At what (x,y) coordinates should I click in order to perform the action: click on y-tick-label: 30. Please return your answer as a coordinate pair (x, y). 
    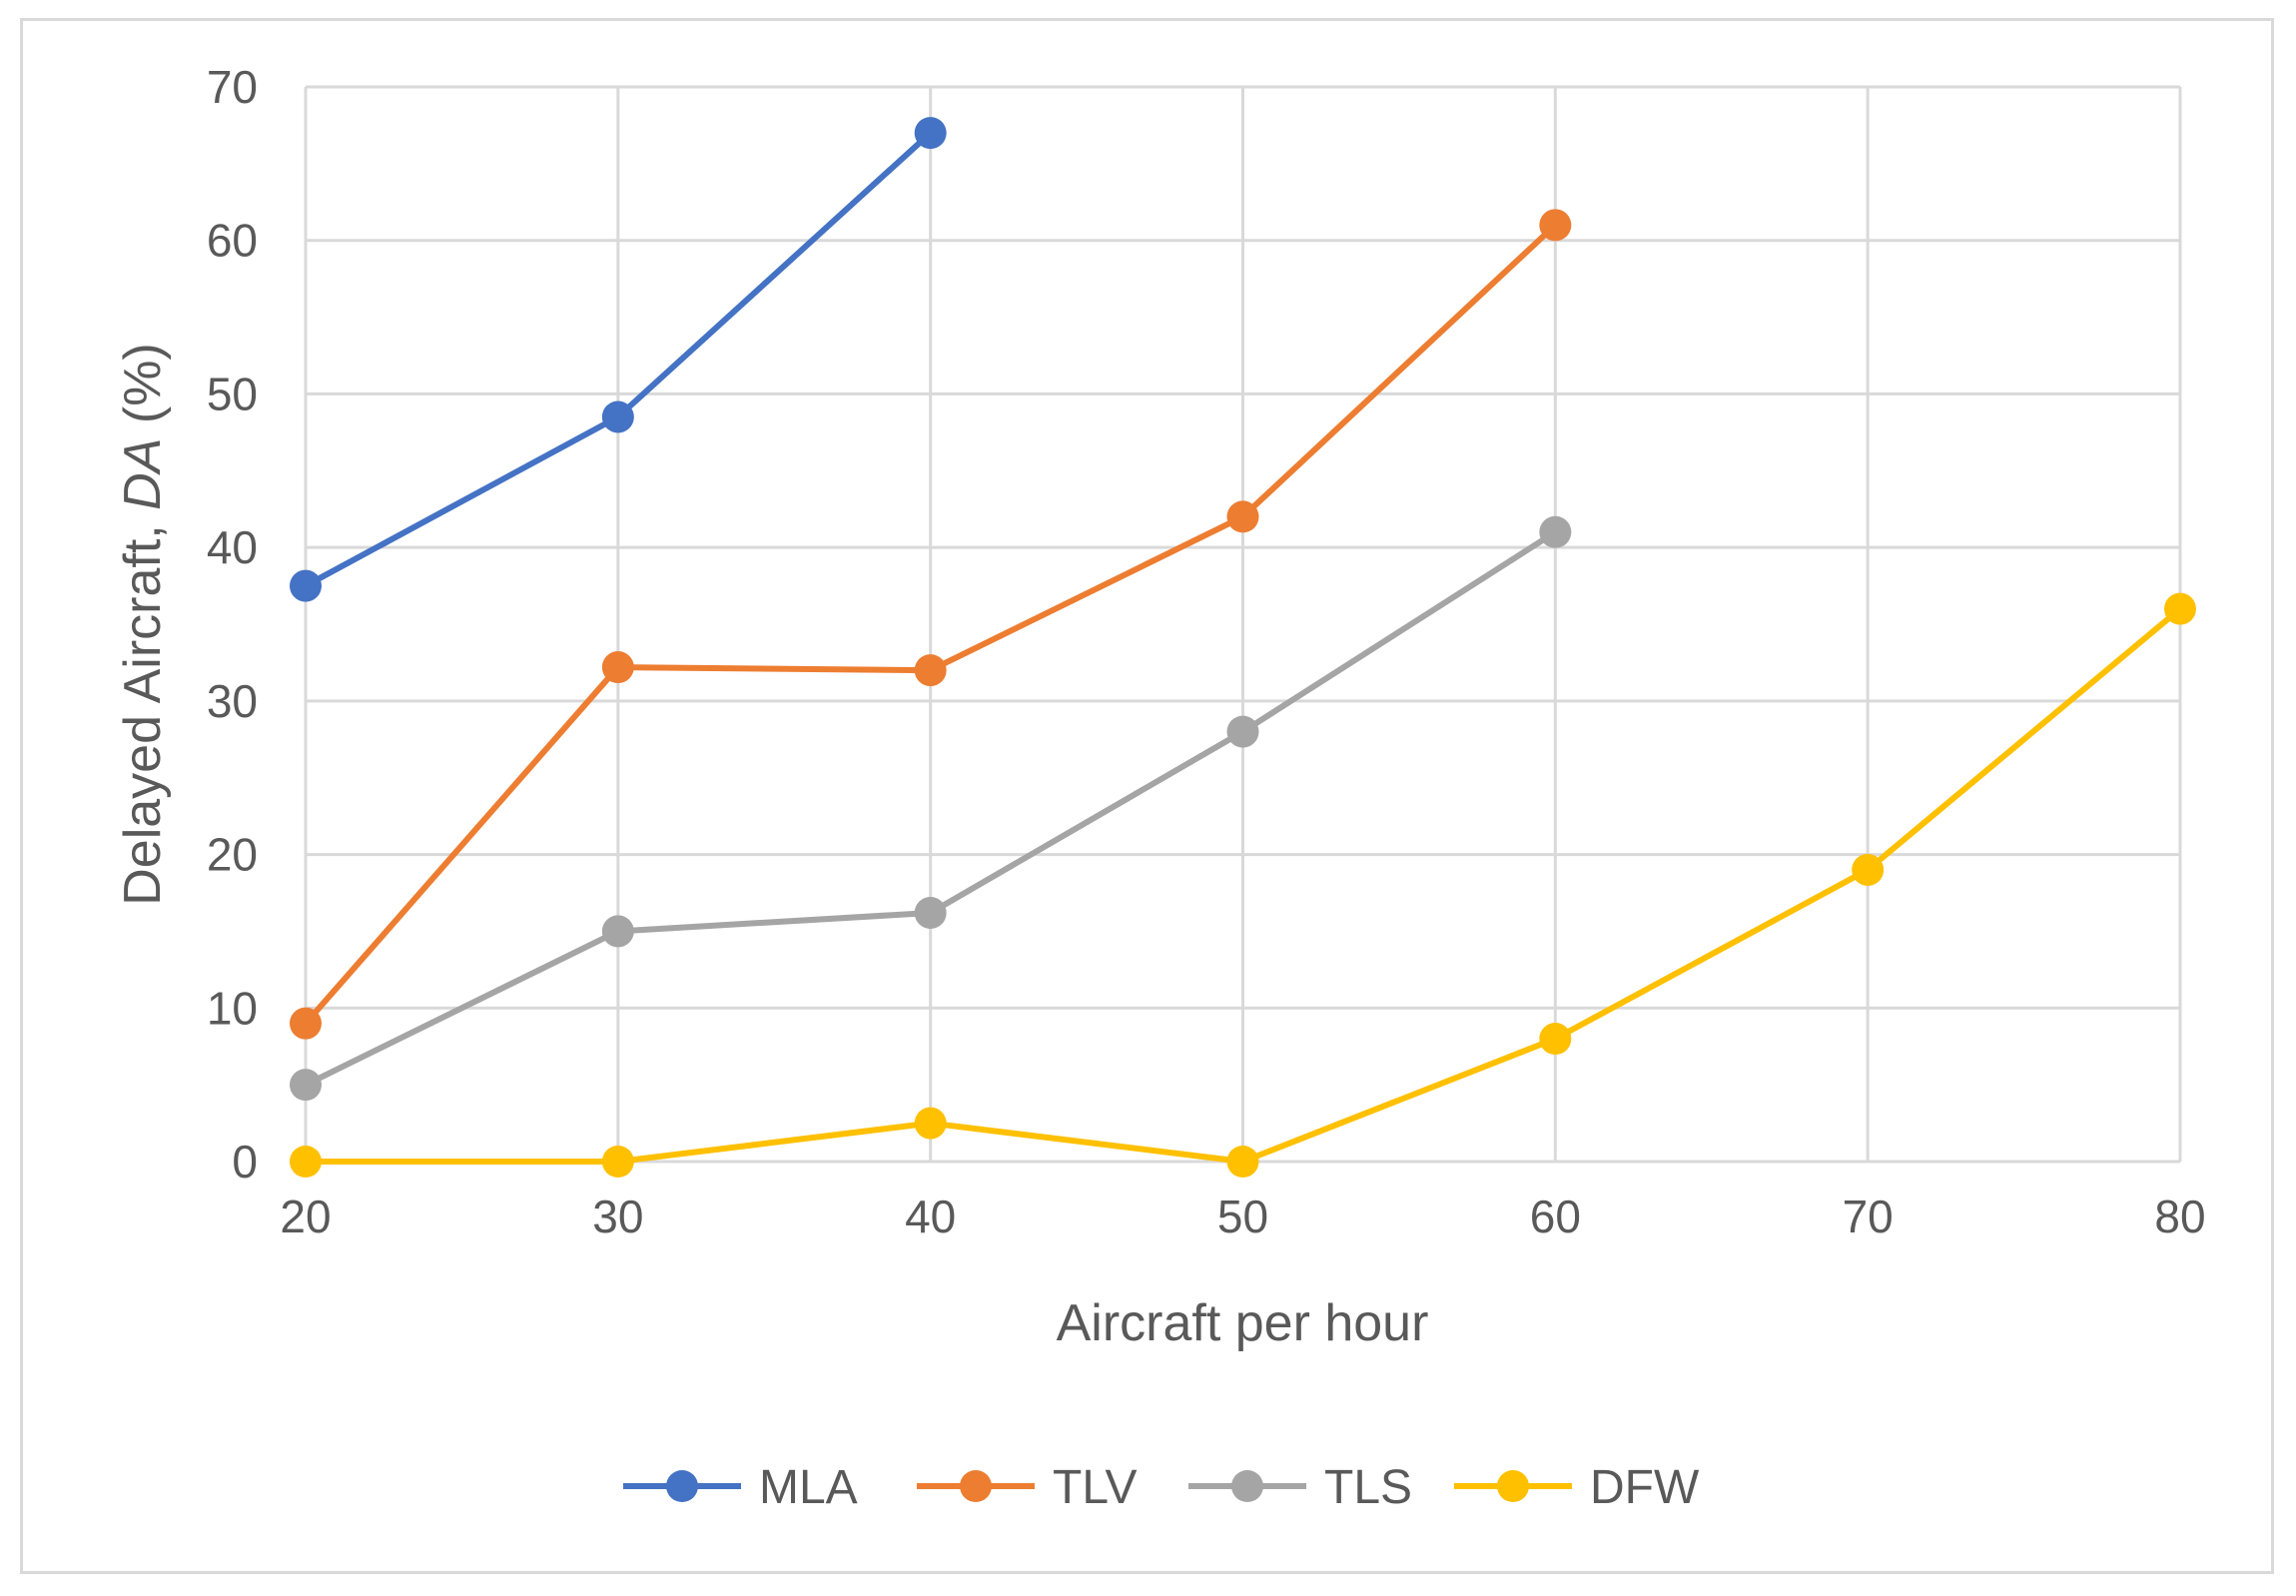
    Looking at the image, I should click on (232, 701).